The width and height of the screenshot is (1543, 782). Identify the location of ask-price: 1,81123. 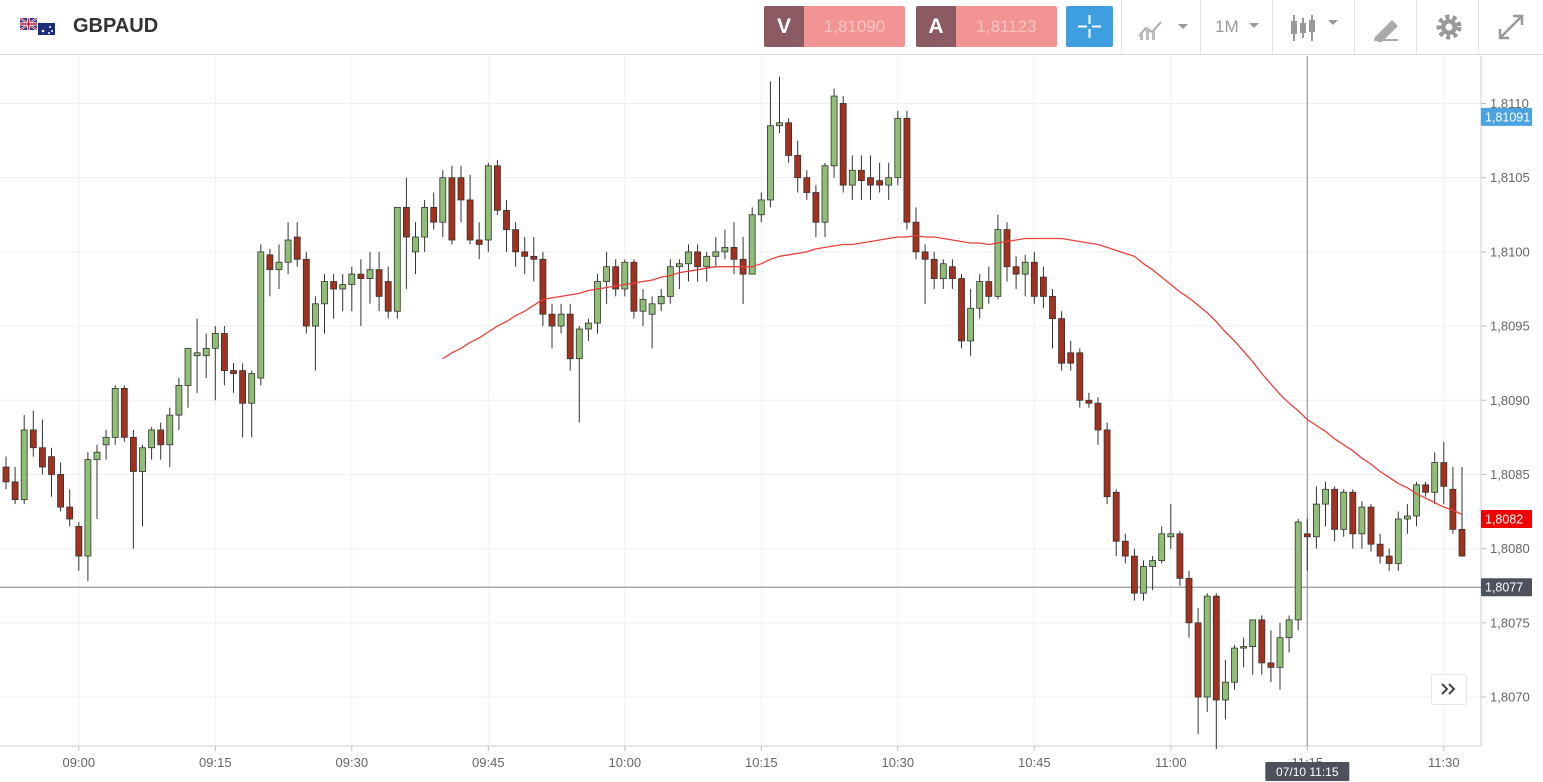
(1006, 26).